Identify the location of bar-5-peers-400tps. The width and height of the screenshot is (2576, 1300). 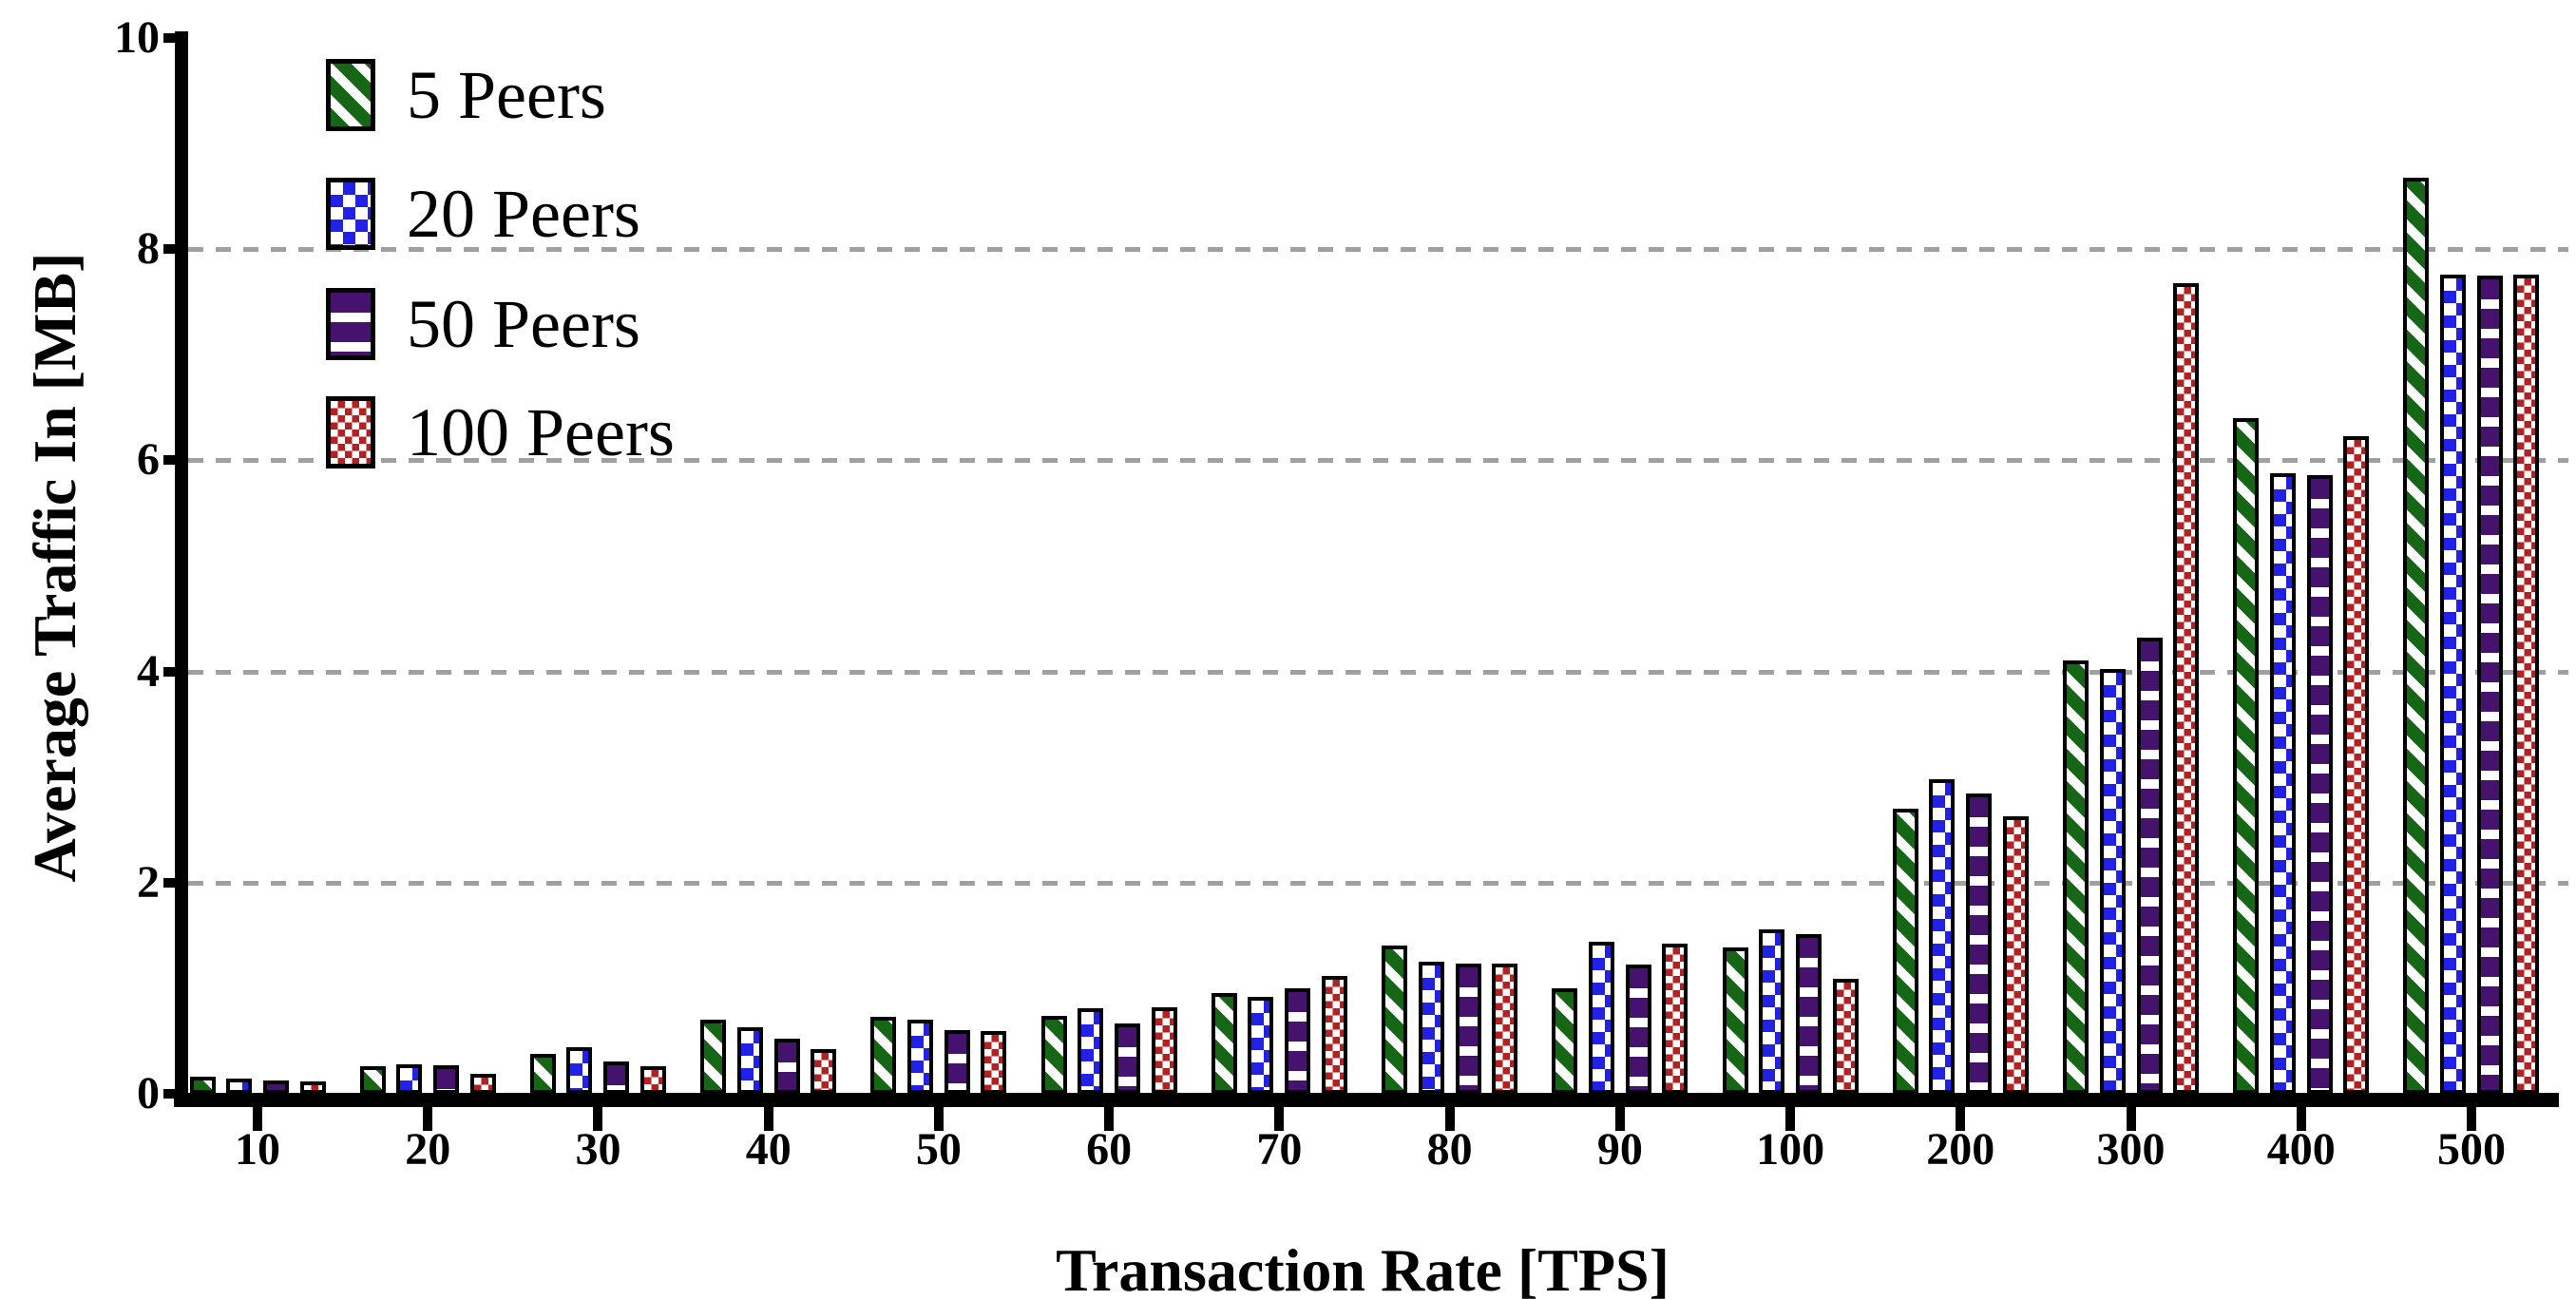
(2246, 755).